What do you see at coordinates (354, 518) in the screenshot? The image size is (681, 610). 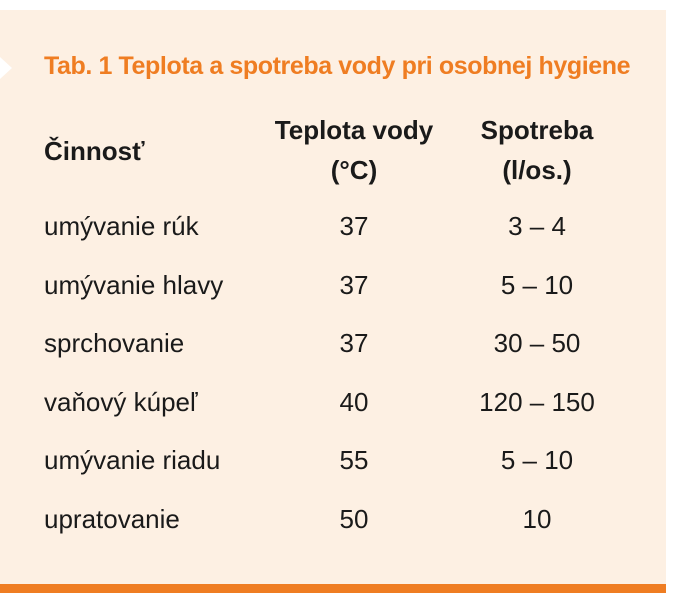 I see `cell-temperature: 50` at bounding box center [354, 518].